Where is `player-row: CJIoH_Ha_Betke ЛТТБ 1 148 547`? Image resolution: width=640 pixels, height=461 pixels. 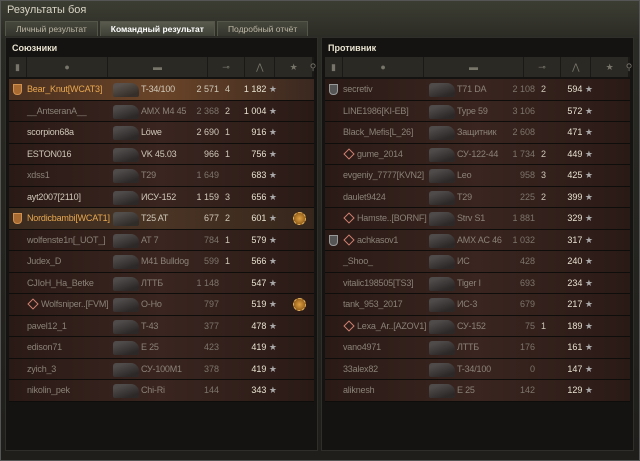 player-row: CJIoH_Ha_Betke ЛТТБ 1 148 547 is located at coordinates (161, 283).